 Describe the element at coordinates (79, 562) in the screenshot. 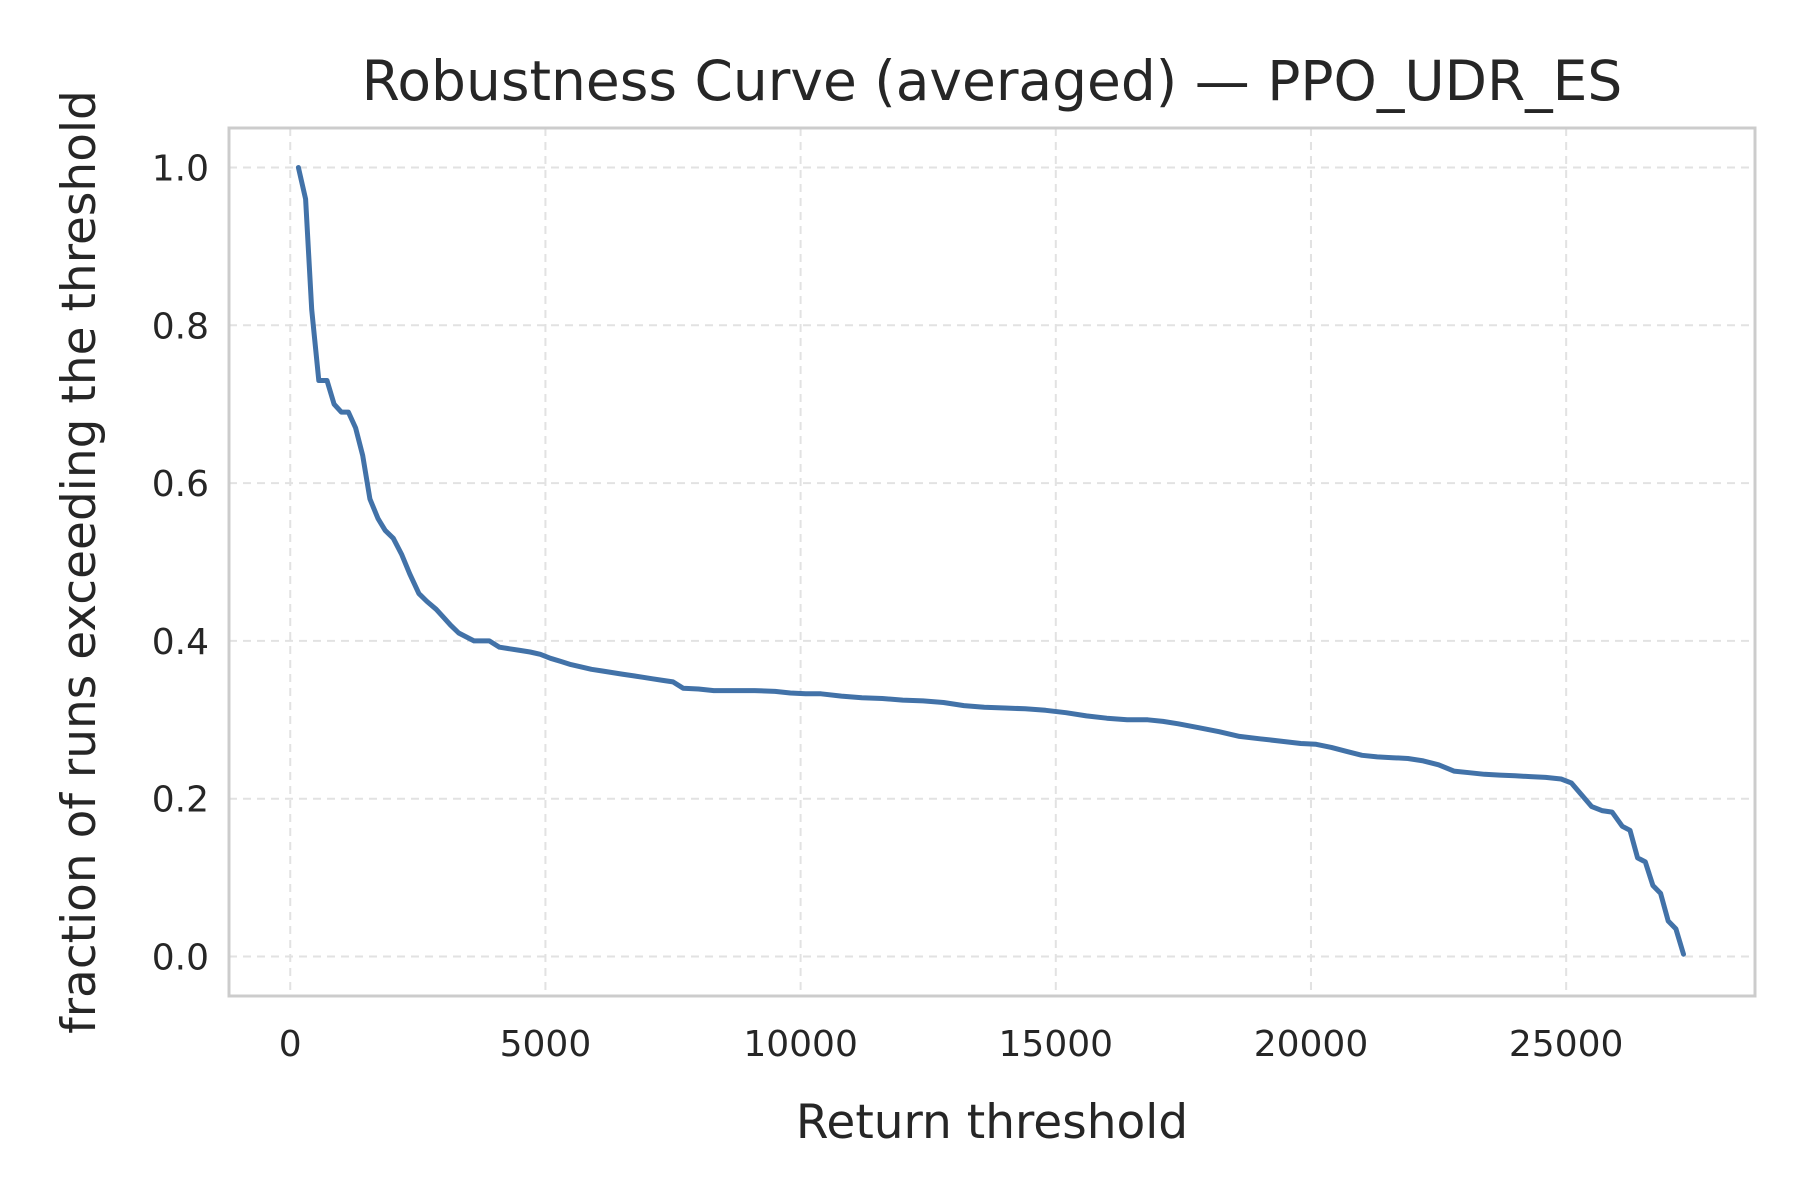

I see `y-axis-label: fraction of runs exceeding the threshold` at that location.